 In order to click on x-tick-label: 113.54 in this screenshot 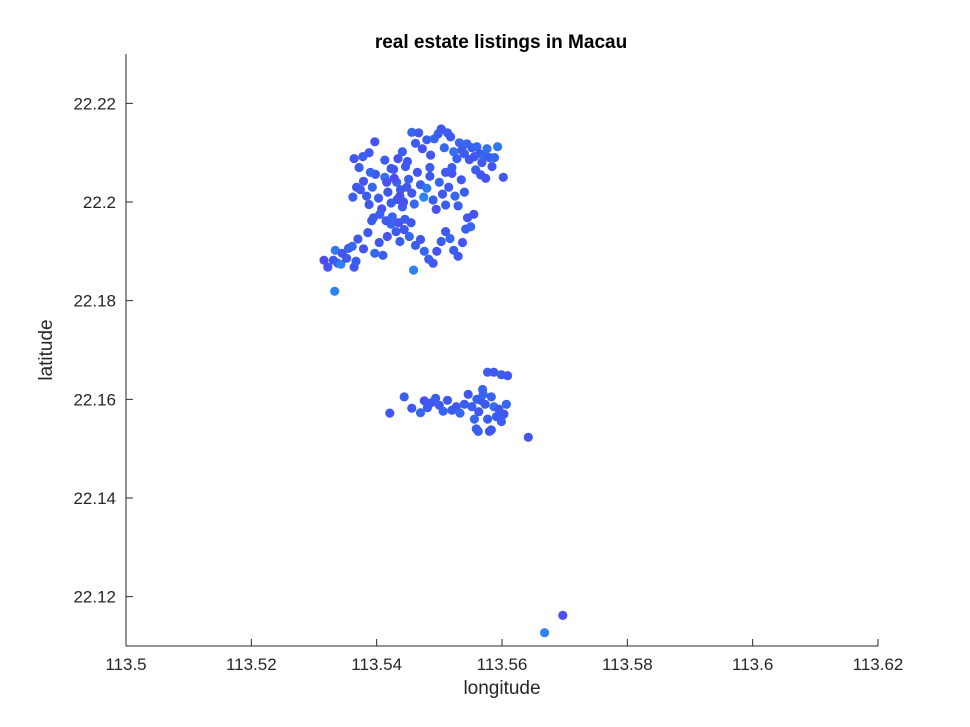, I will do `click(376, 664)`.